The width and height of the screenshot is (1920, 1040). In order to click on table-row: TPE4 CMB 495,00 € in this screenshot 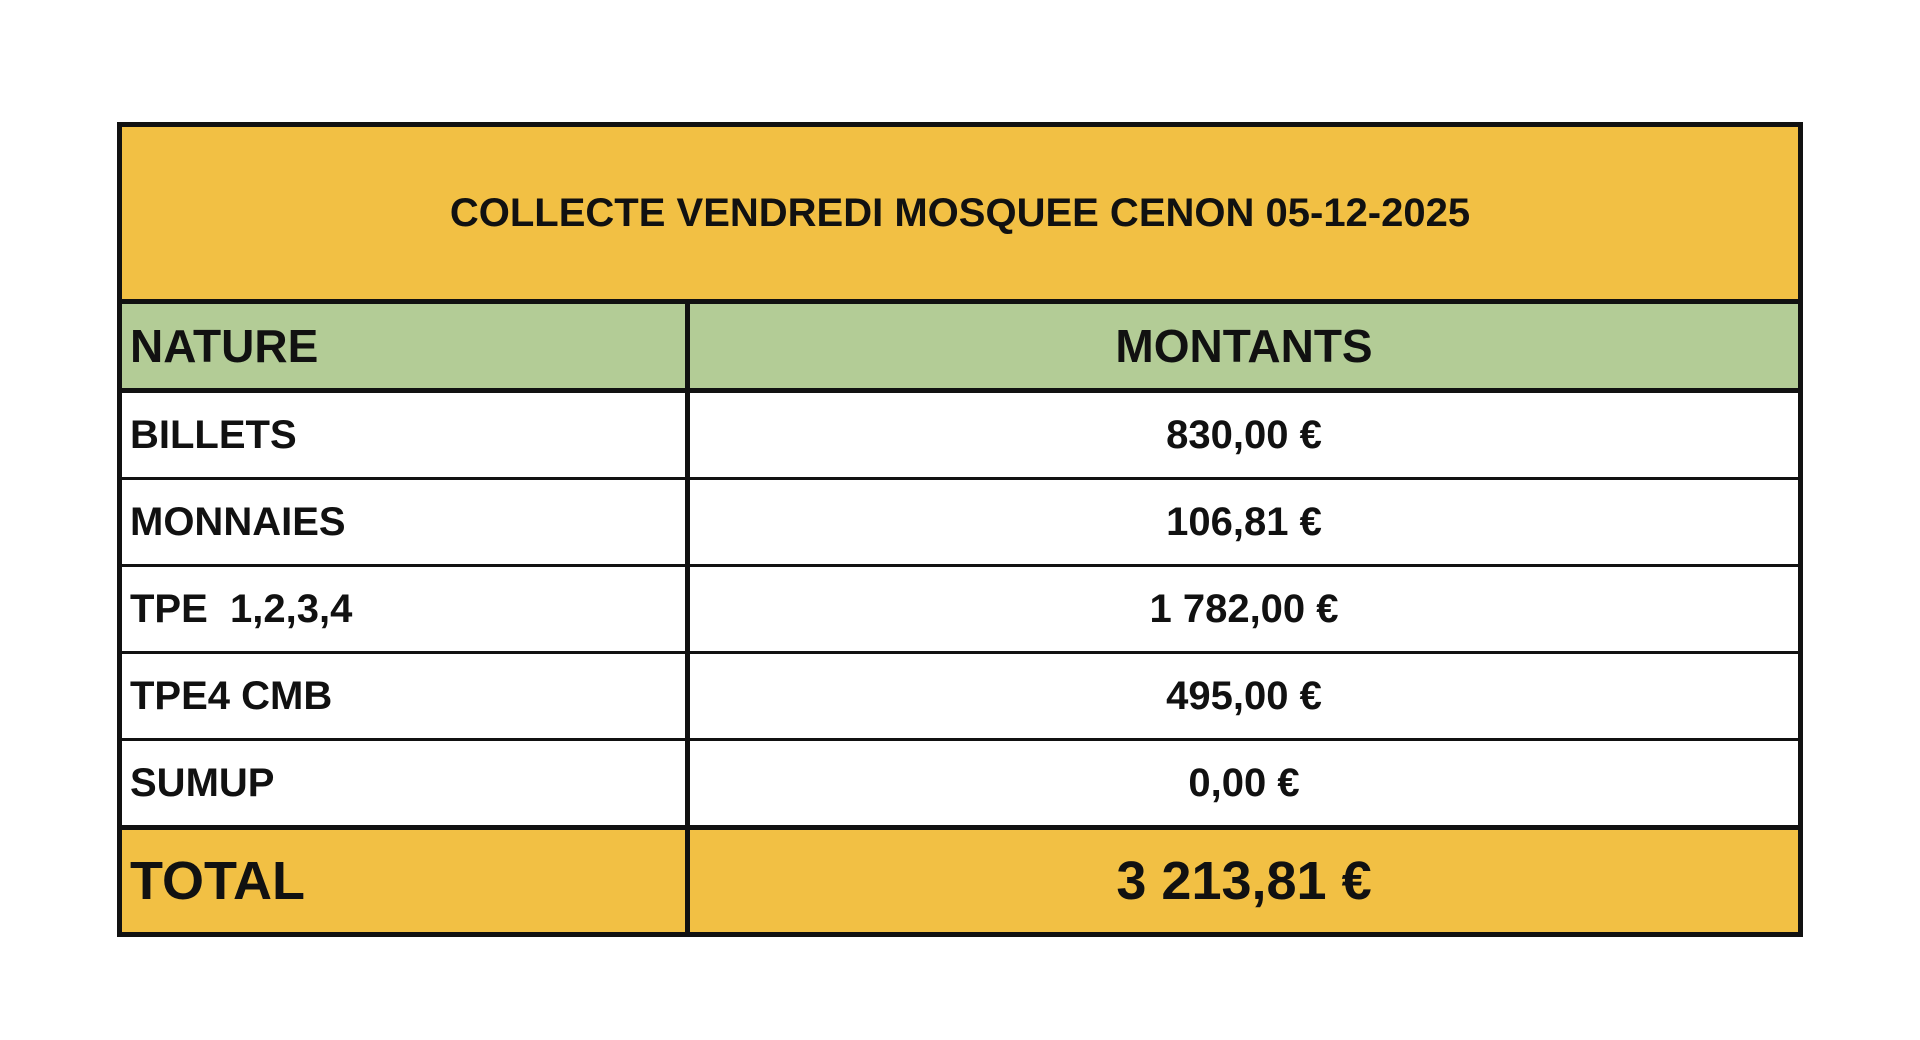, I will do `click(960, 696)`.